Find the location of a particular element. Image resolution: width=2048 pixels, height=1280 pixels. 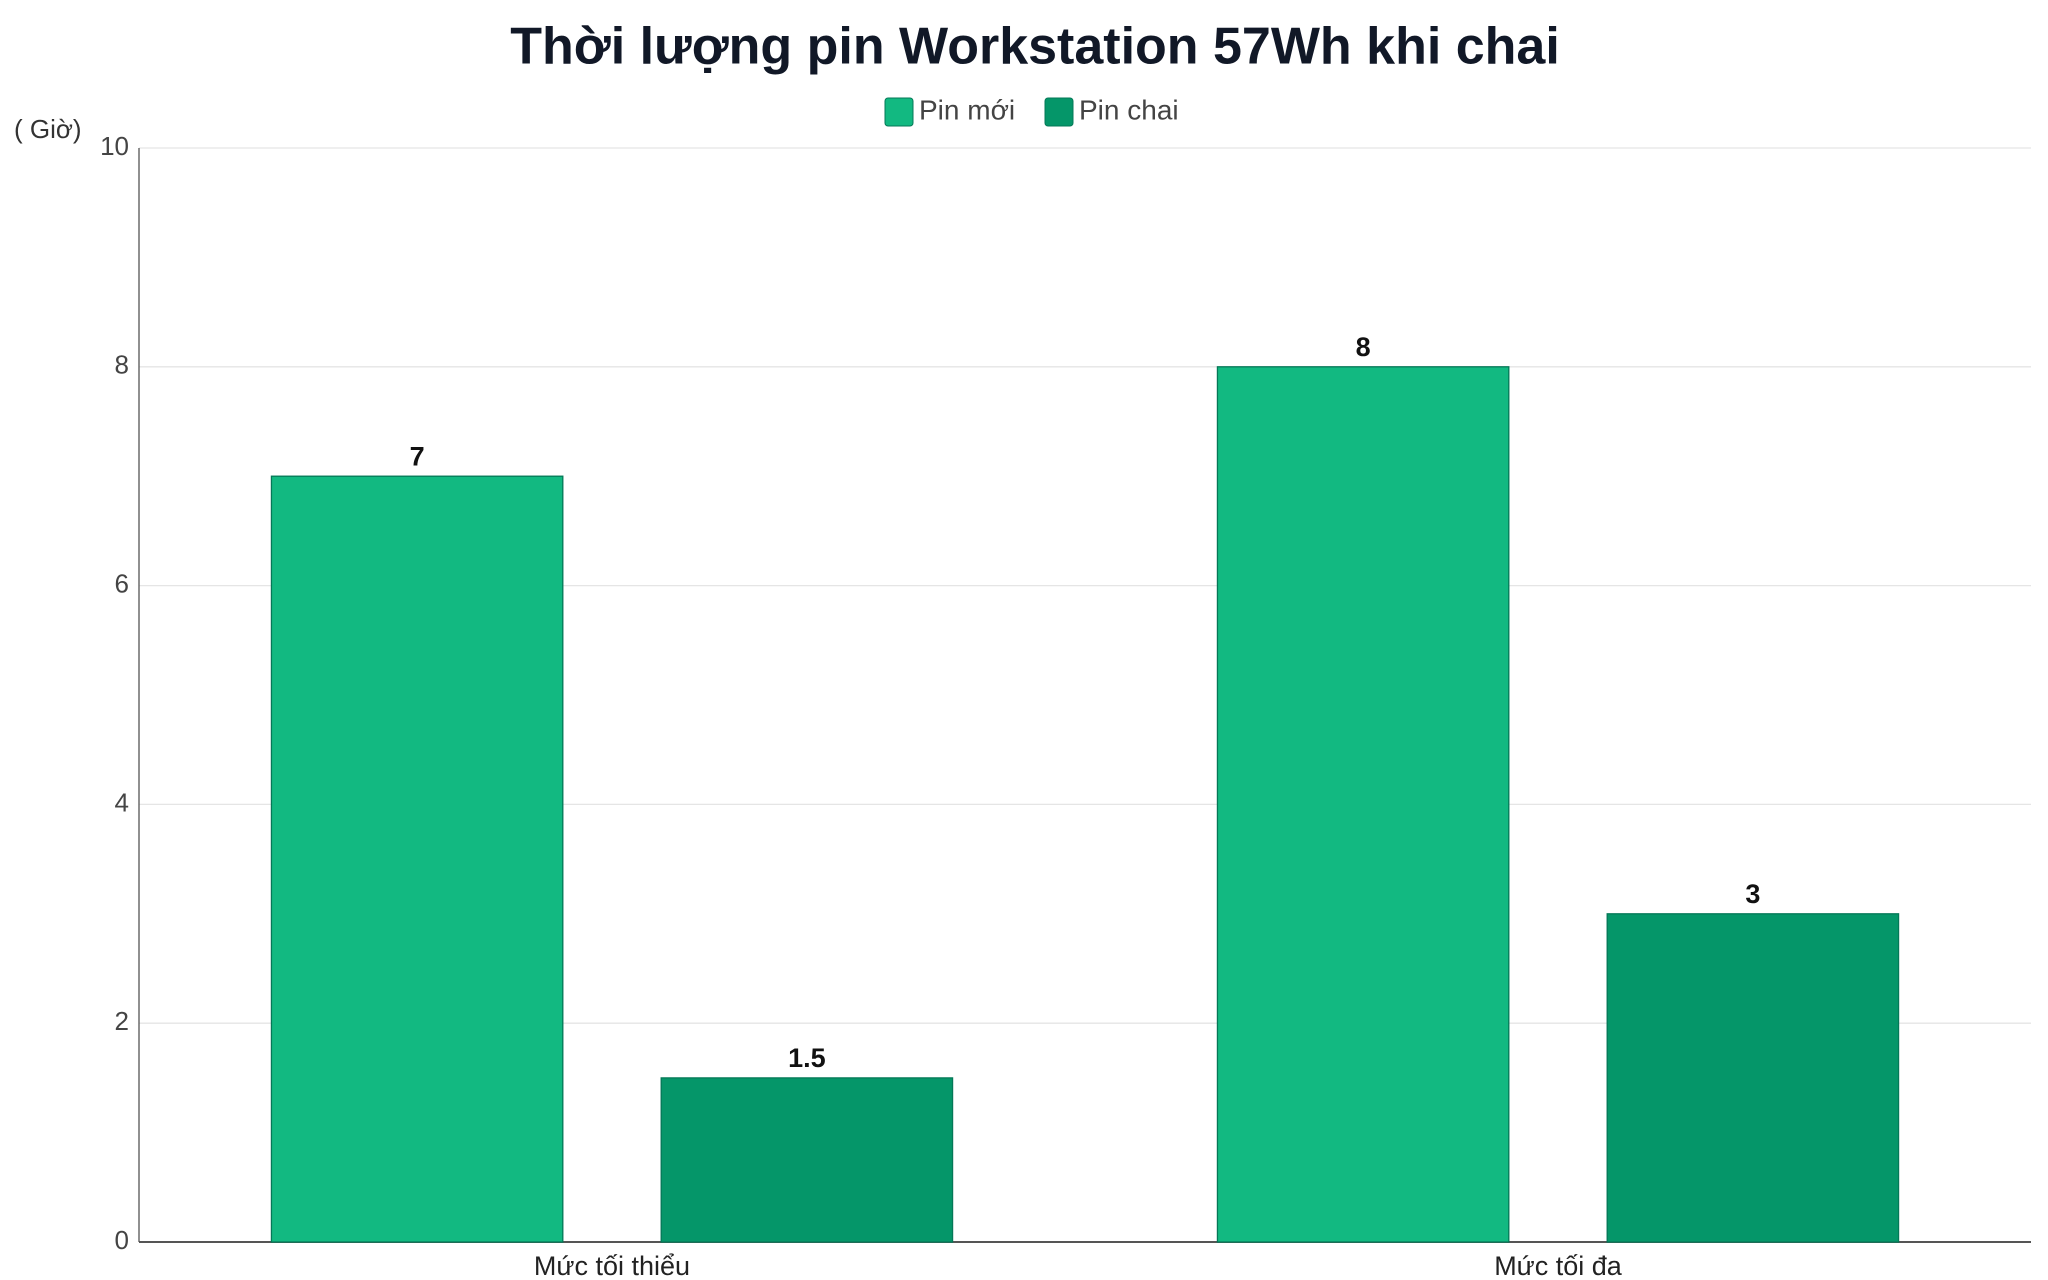

y-tick-label: 2 is located at coordinates (122, 1021).